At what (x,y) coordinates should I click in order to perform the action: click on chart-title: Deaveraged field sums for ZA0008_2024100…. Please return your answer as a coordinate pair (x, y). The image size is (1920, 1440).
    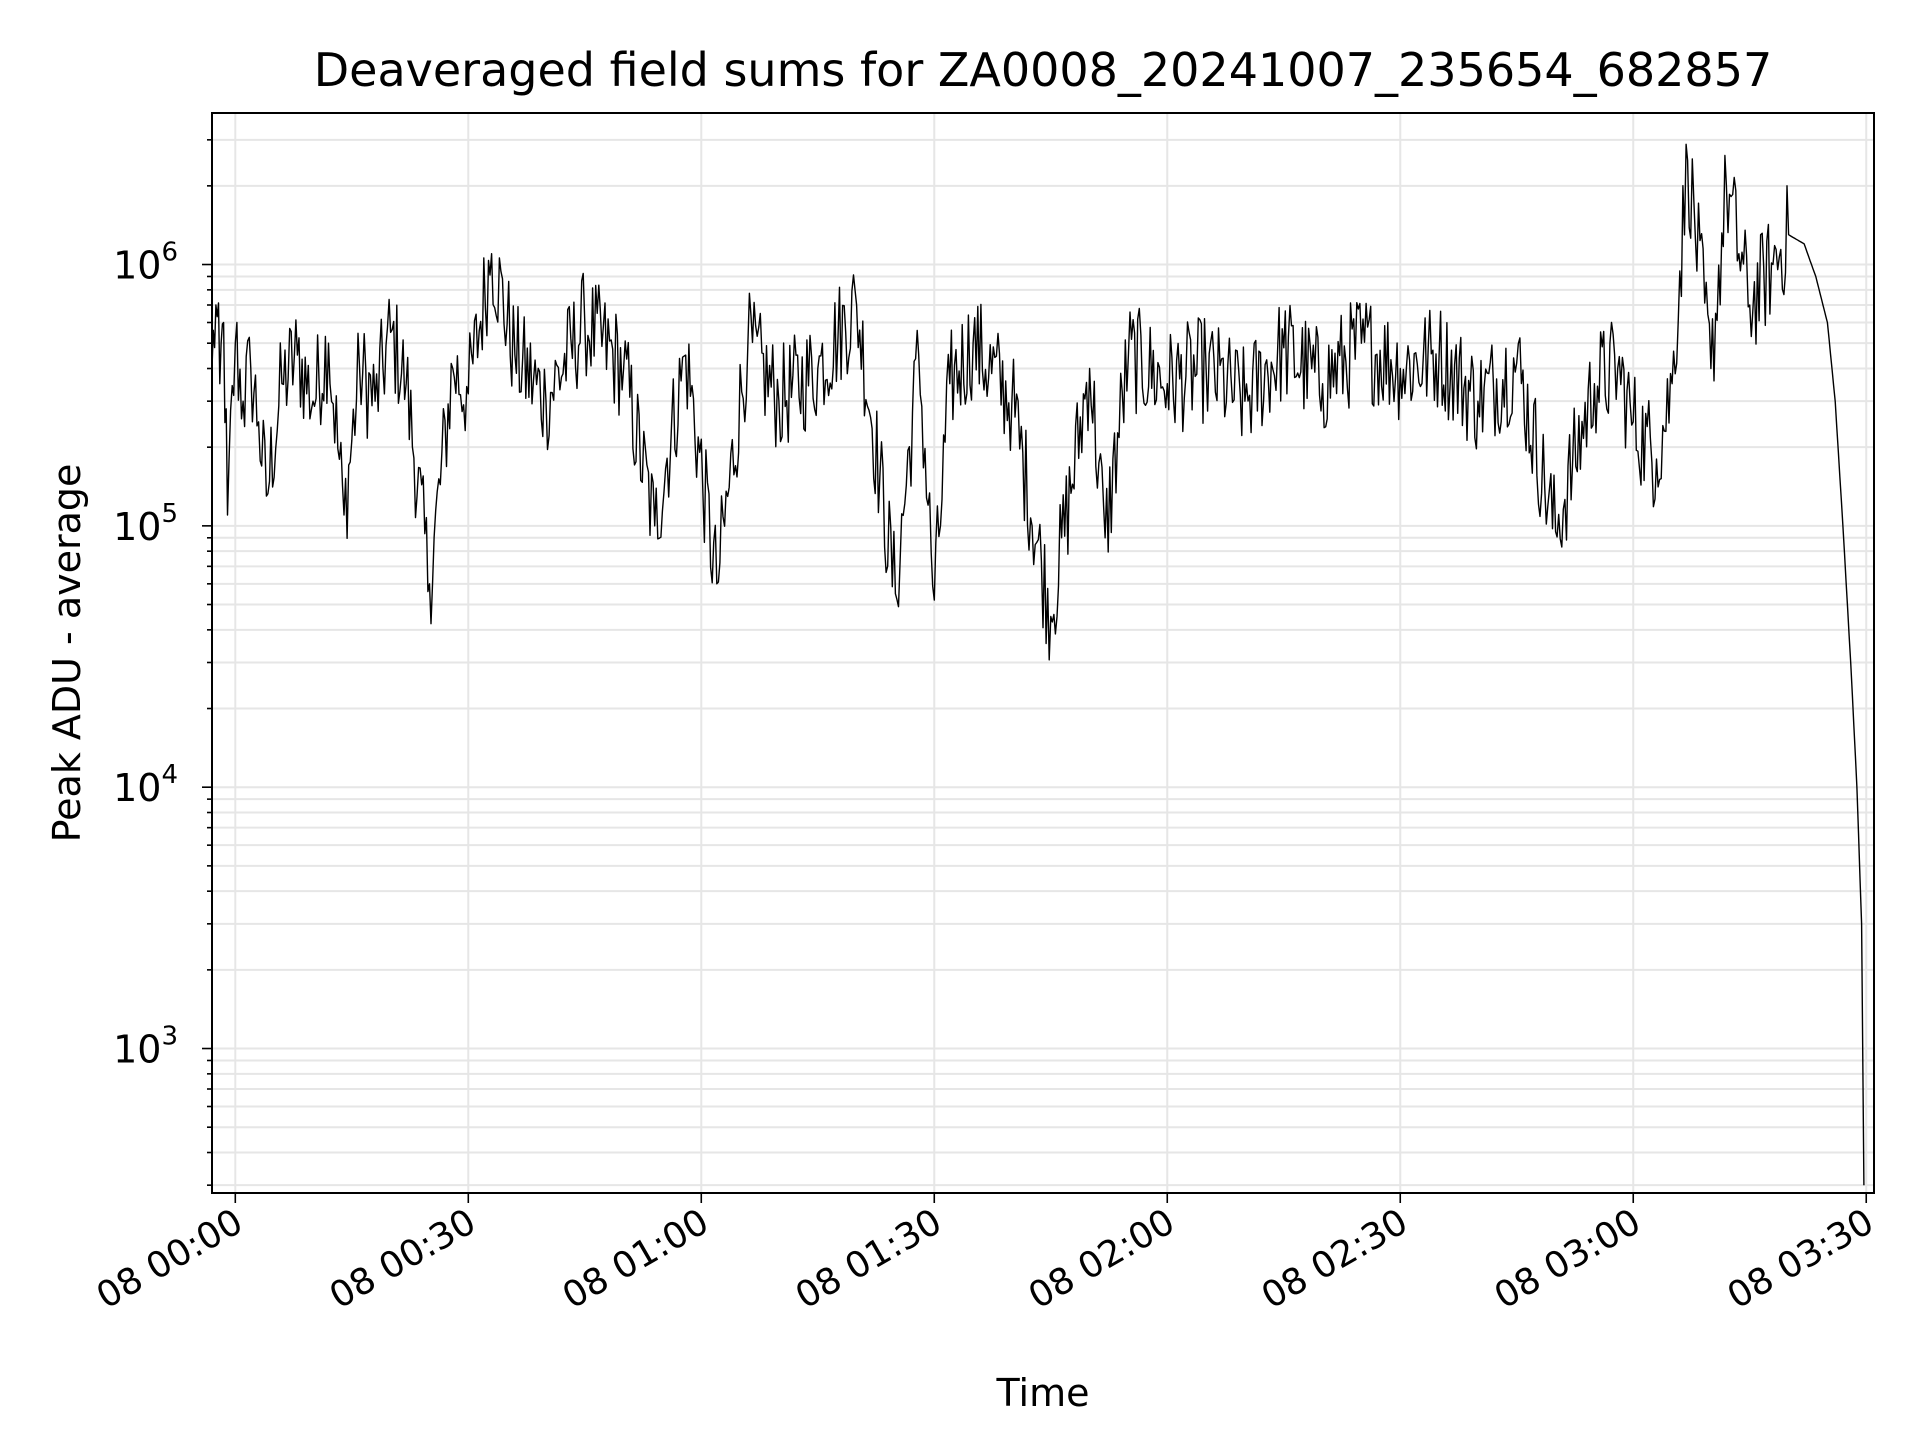
    Looking at the image, I should click on (1043, 70).